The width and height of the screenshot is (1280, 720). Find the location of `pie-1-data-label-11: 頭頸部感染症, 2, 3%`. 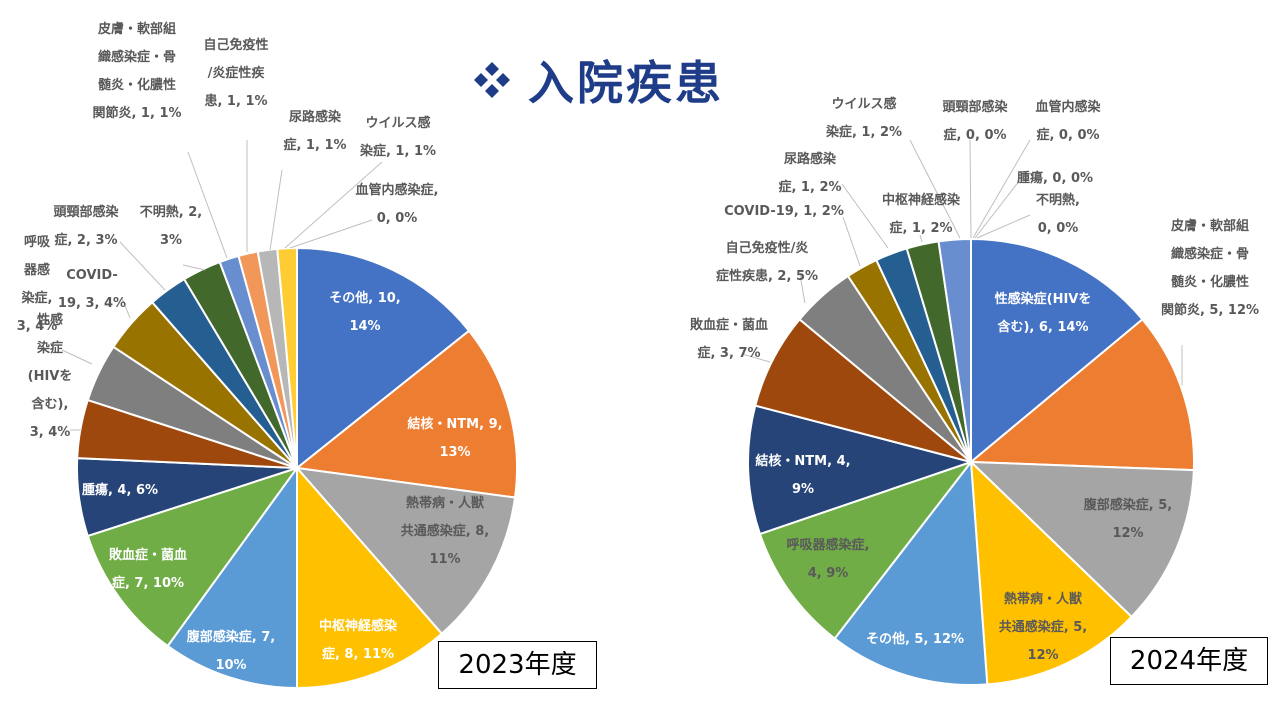

pie-1-data-label-11: 頭頸部感染症, 2, 3% is located at coordinates (86, 226).